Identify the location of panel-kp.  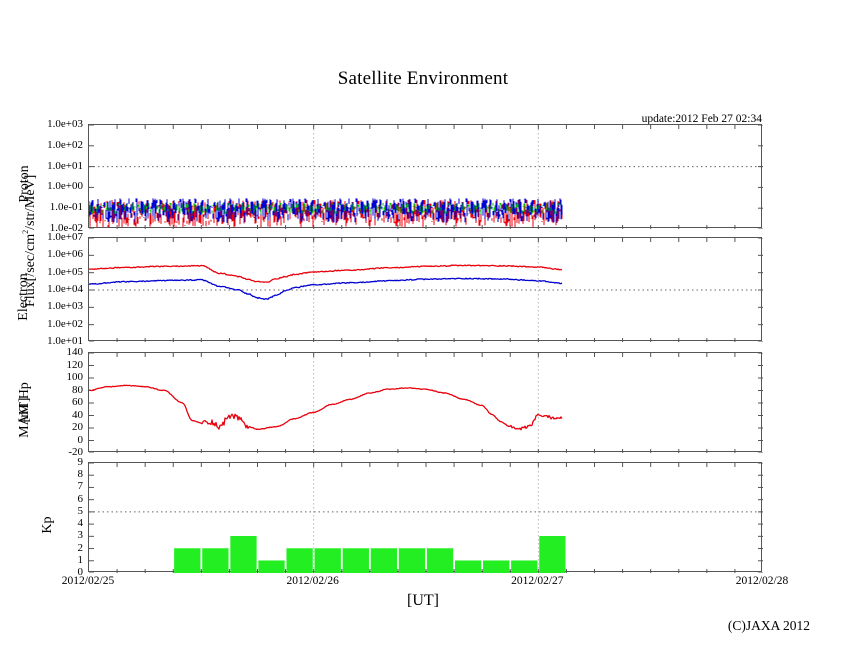
(425, 517).